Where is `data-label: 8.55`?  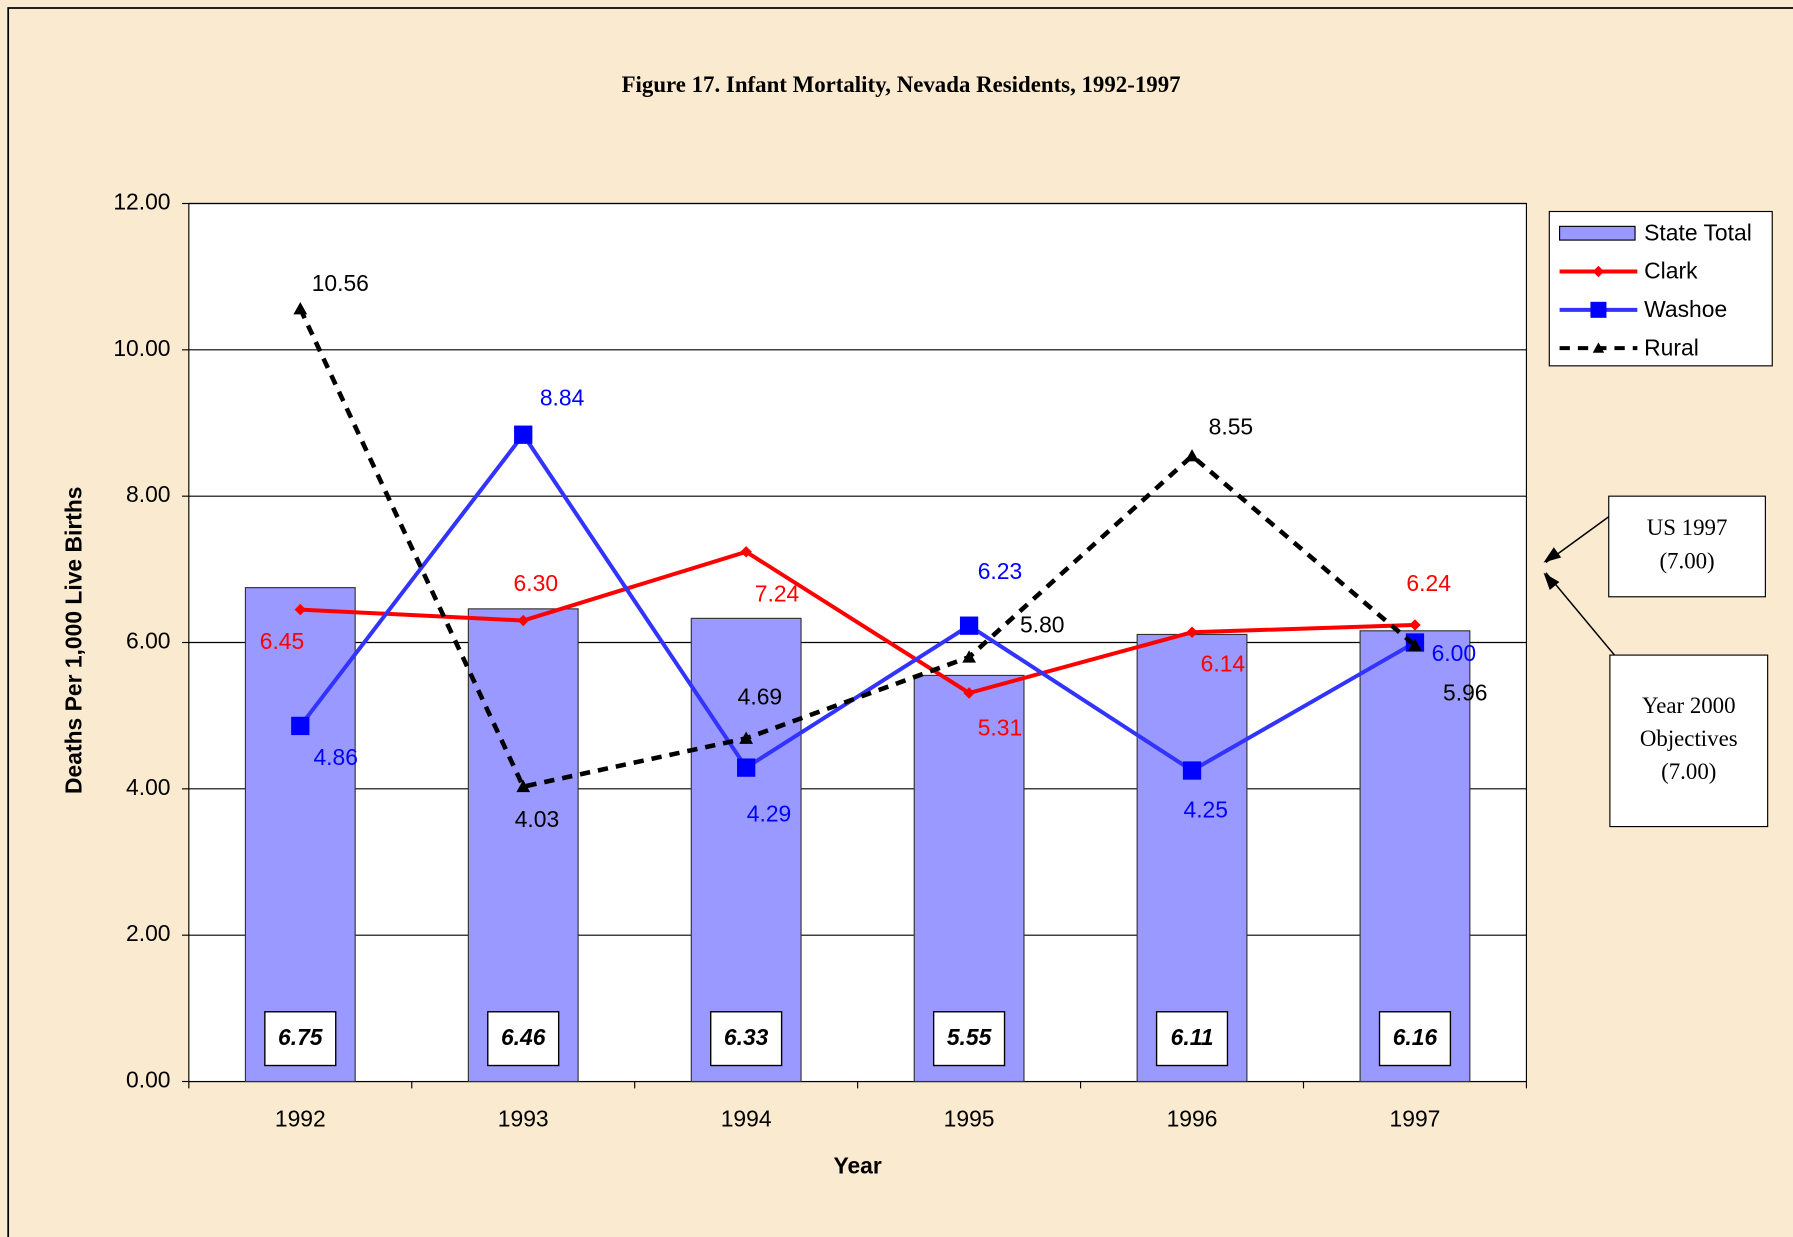
data-label: 8.55 is located at coordinates (1231, 427).